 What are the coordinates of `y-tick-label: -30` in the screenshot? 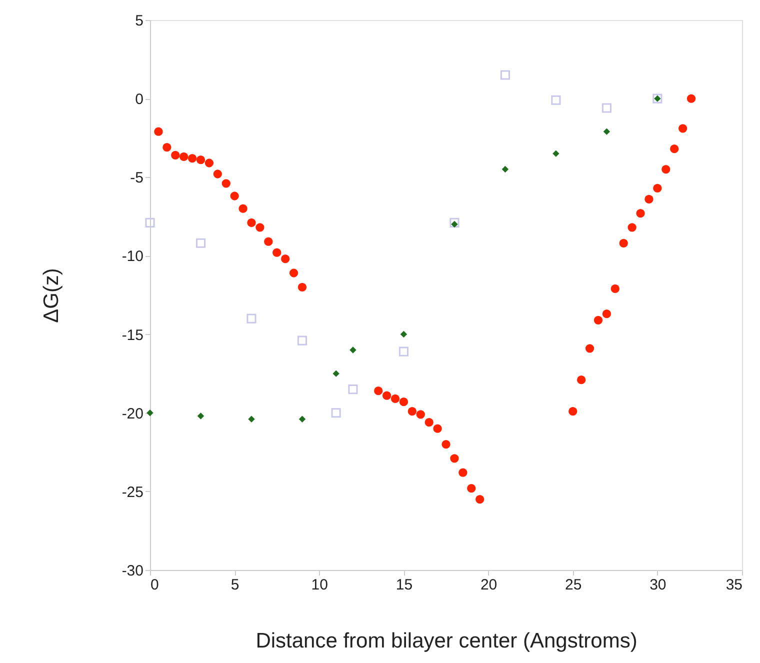 It's located at (133, 571).